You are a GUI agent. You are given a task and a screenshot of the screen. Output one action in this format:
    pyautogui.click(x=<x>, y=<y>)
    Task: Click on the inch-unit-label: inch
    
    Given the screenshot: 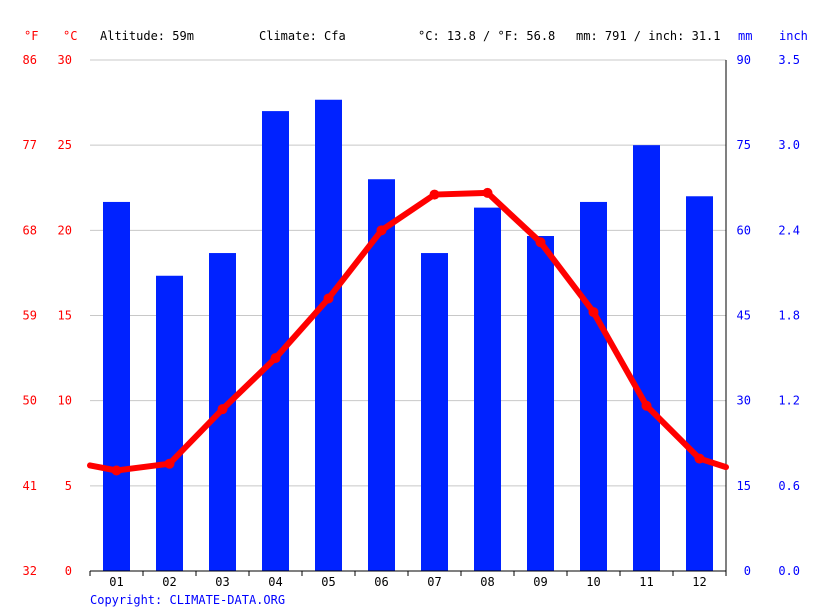 What is the action you would take?
    pyautogui.click(x=793, y=36)
    